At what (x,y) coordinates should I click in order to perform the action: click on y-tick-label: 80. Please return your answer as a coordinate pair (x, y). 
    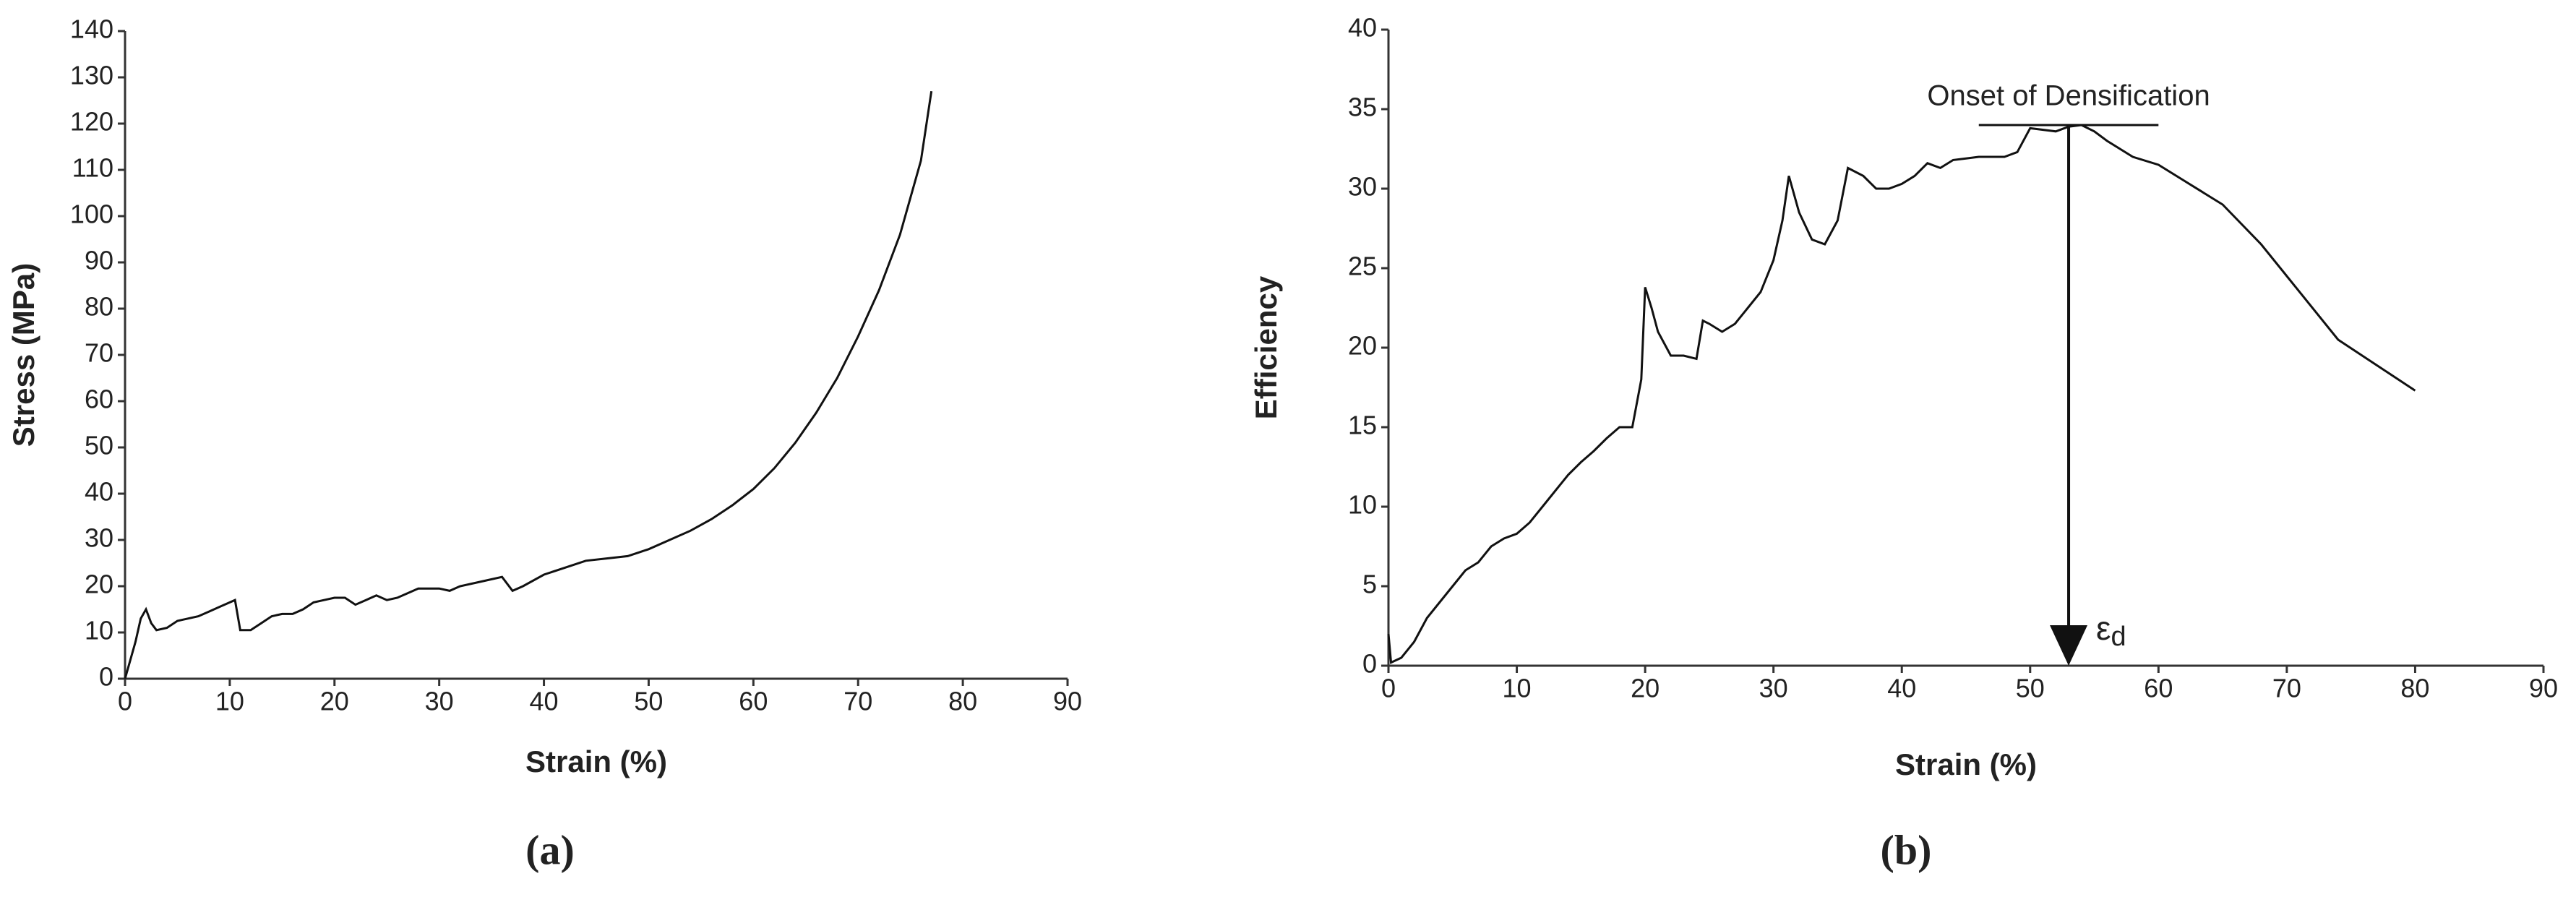
    Looking at the image, I should click on (99, 307).